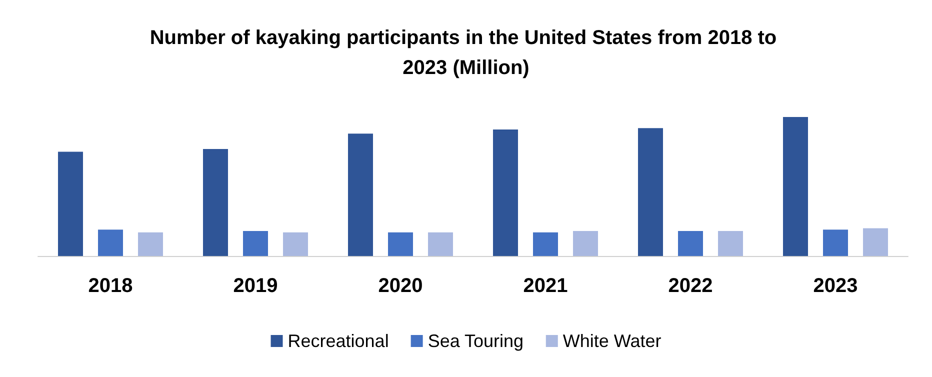  I want to click on legend-label: Recreational, so click(338, 341).